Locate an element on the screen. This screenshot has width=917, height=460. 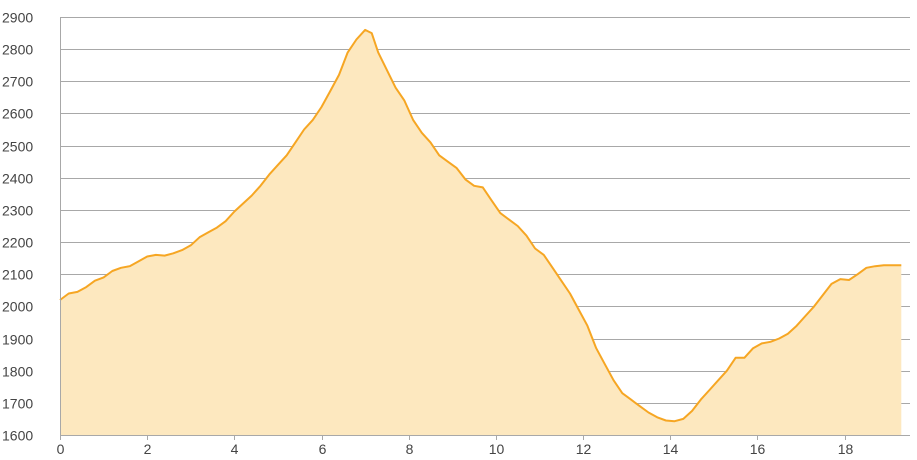
x-tick-label: 14 is located at coordinates (671, 449).